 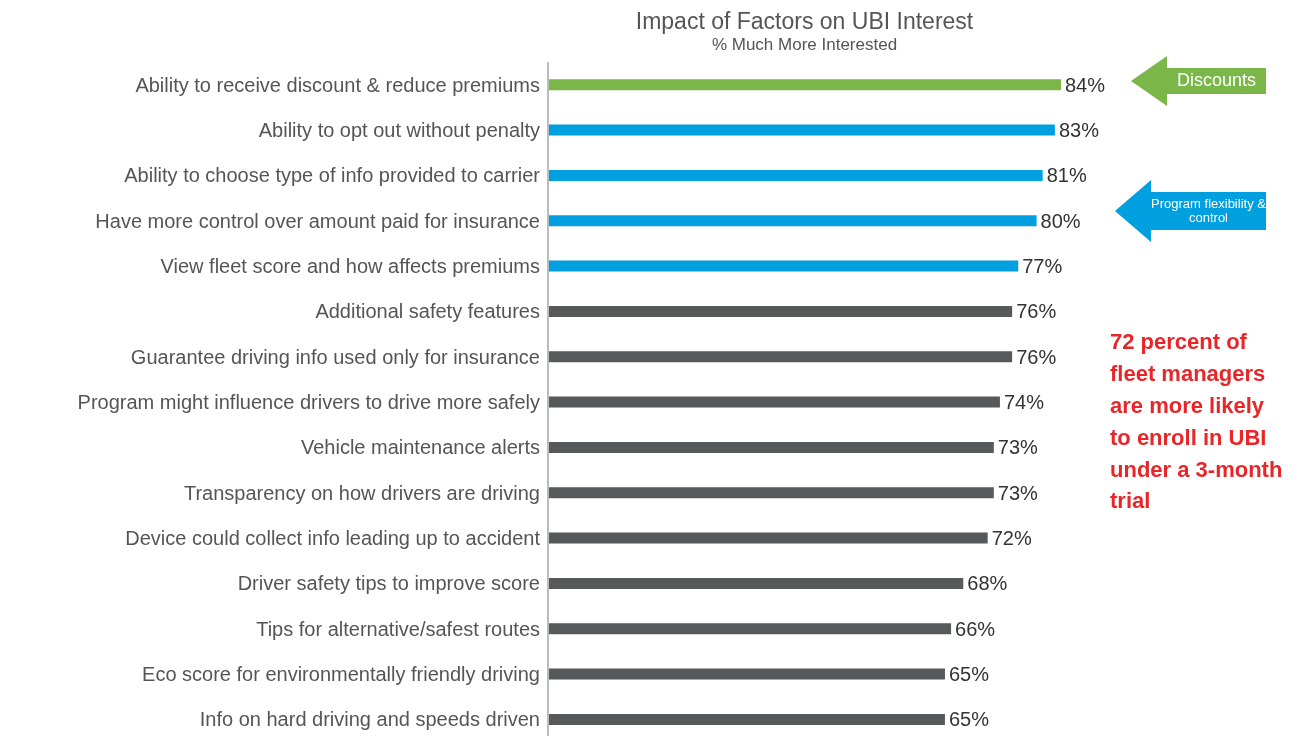 I want to click on y-tick-label: Program might influence drivers to drive more safely, so click(x=308, y=402).